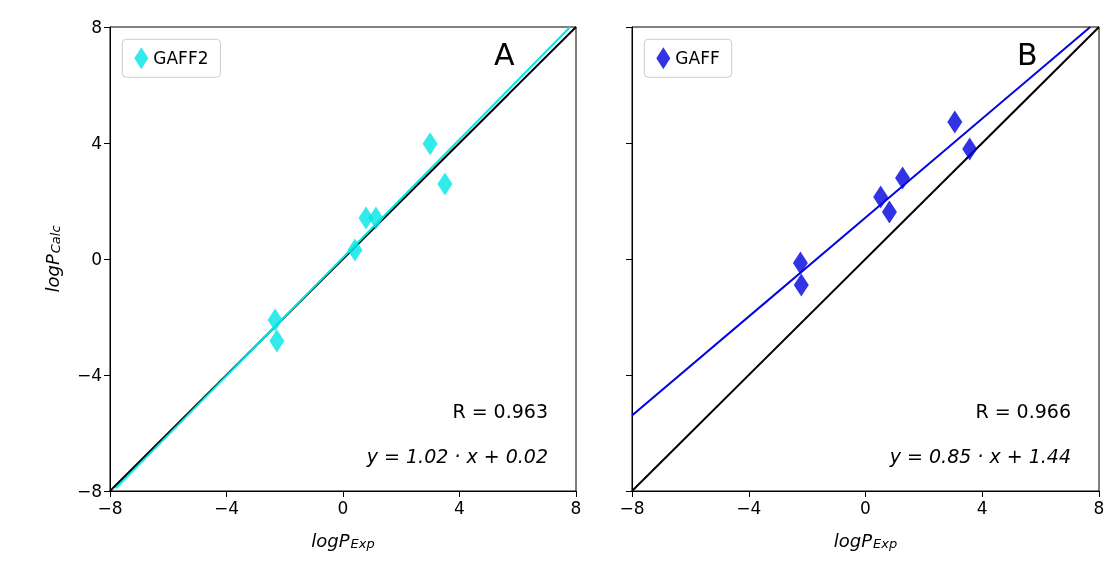  I want to click on annotation: y = 1.02 · x + 0.02, so click(456, 455).